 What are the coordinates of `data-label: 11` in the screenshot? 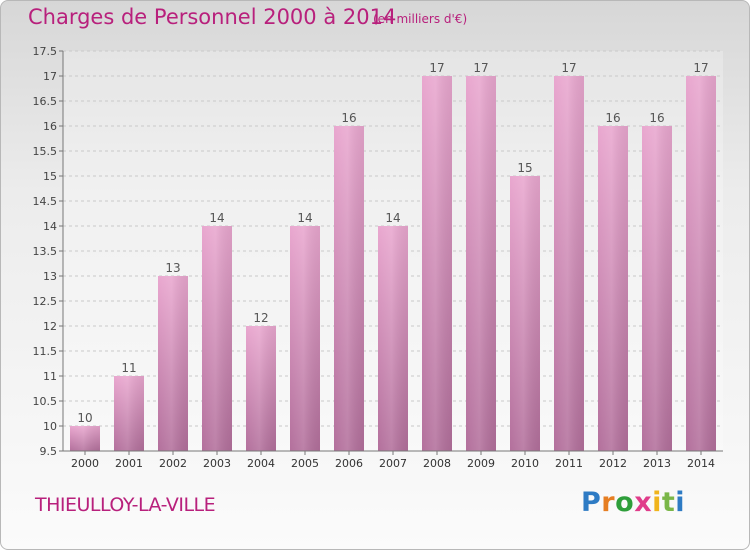 It's located at (128, 368).